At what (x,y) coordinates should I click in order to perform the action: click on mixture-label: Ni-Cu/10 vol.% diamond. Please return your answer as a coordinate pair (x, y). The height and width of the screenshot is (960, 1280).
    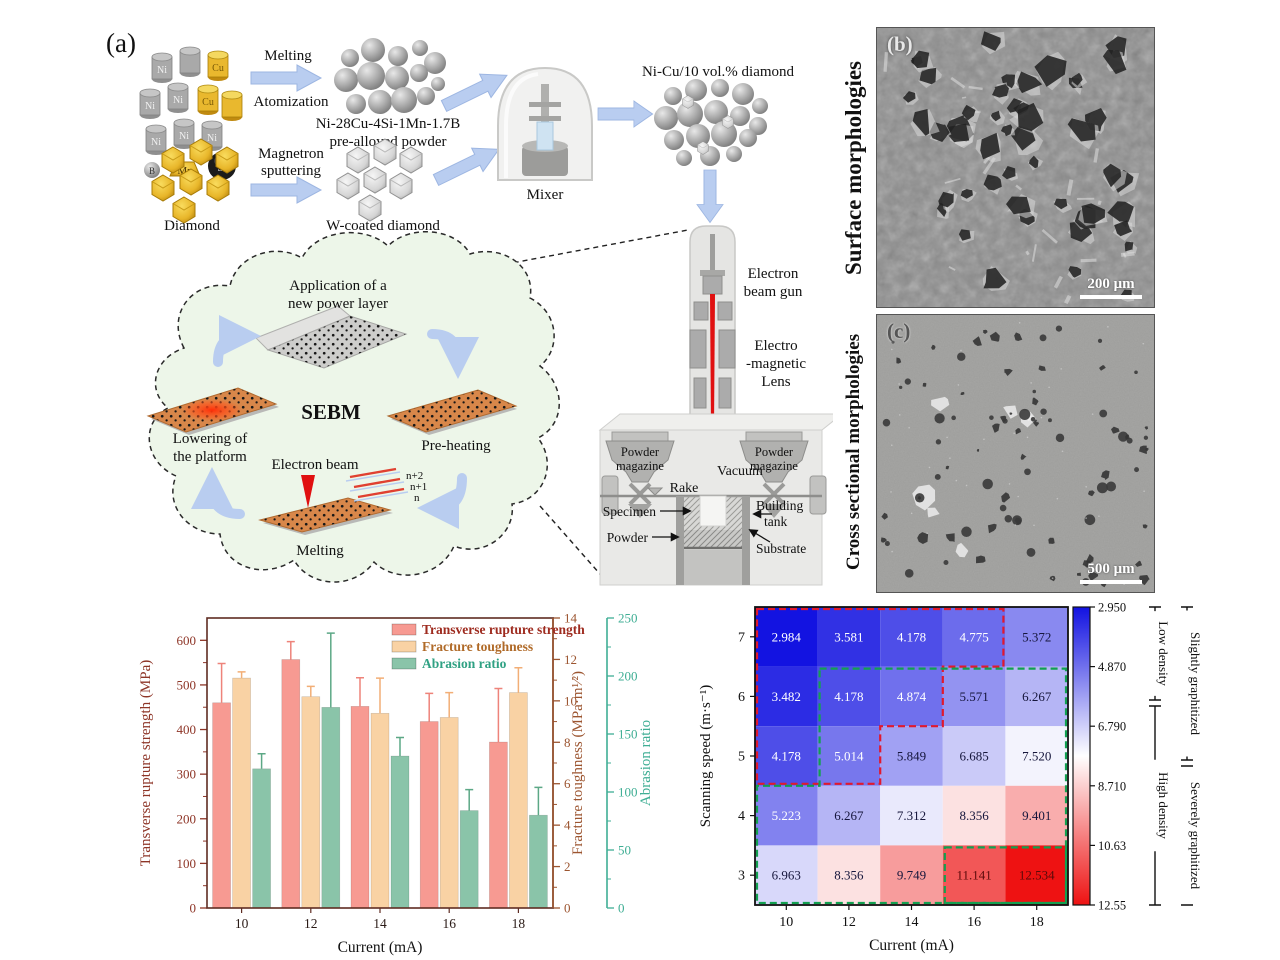
    Looking at the image, I should click on (718, 72).